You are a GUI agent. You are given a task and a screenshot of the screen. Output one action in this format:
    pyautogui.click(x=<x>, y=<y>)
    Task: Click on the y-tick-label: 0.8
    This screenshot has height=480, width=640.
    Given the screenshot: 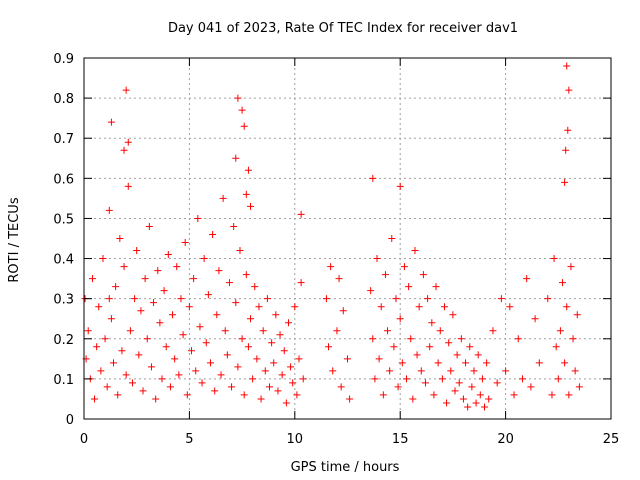 What is the action you would take?
    pyautogui.click(x=63, y=99)
    